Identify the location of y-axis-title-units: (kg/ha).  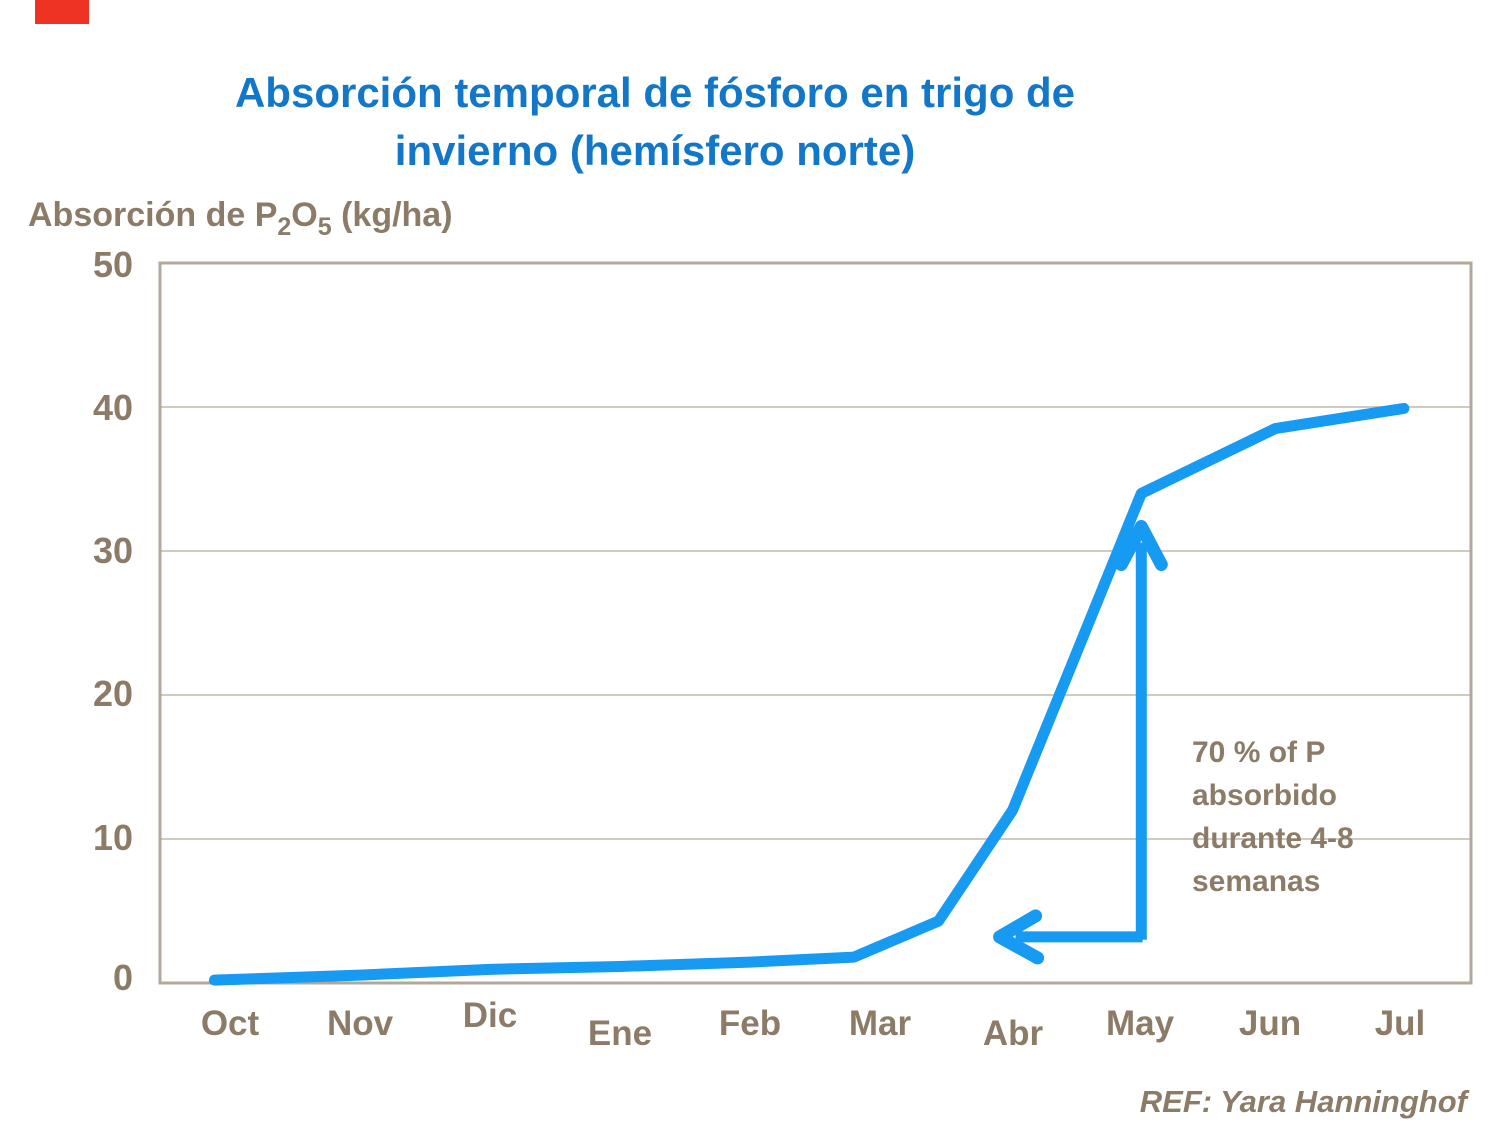
(392, 215).